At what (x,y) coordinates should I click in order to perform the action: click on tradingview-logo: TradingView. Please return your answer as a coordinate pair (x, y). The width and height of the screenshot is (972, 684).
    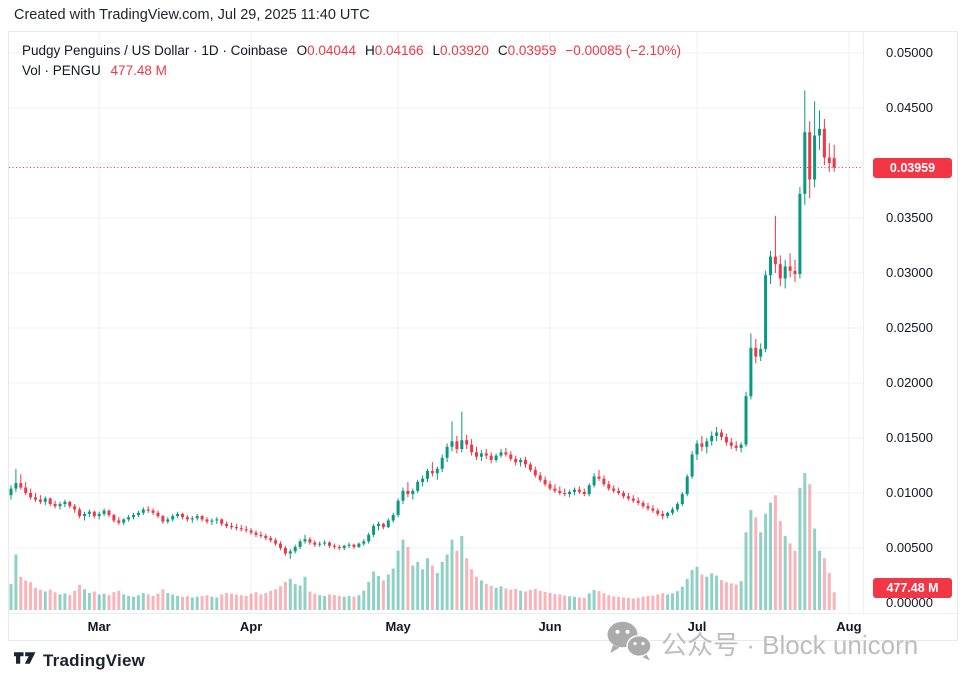
    Looking at the image, I should click on (79, 660).